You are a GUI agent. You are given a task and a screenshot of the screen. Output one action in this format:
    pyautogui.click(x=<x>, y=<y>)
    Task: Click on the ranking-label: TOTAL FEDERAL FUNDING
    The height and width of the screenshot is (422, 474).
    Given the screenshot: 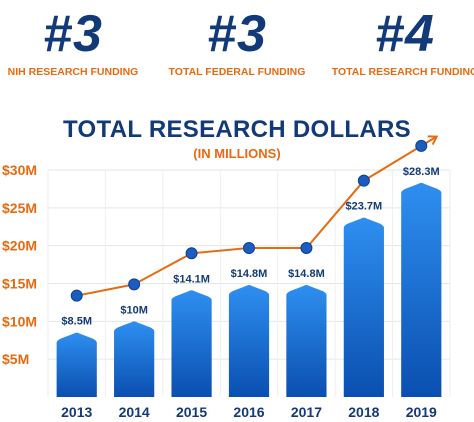 What is the action you would take?
    pyautogui.click(x=237, y=72)
    